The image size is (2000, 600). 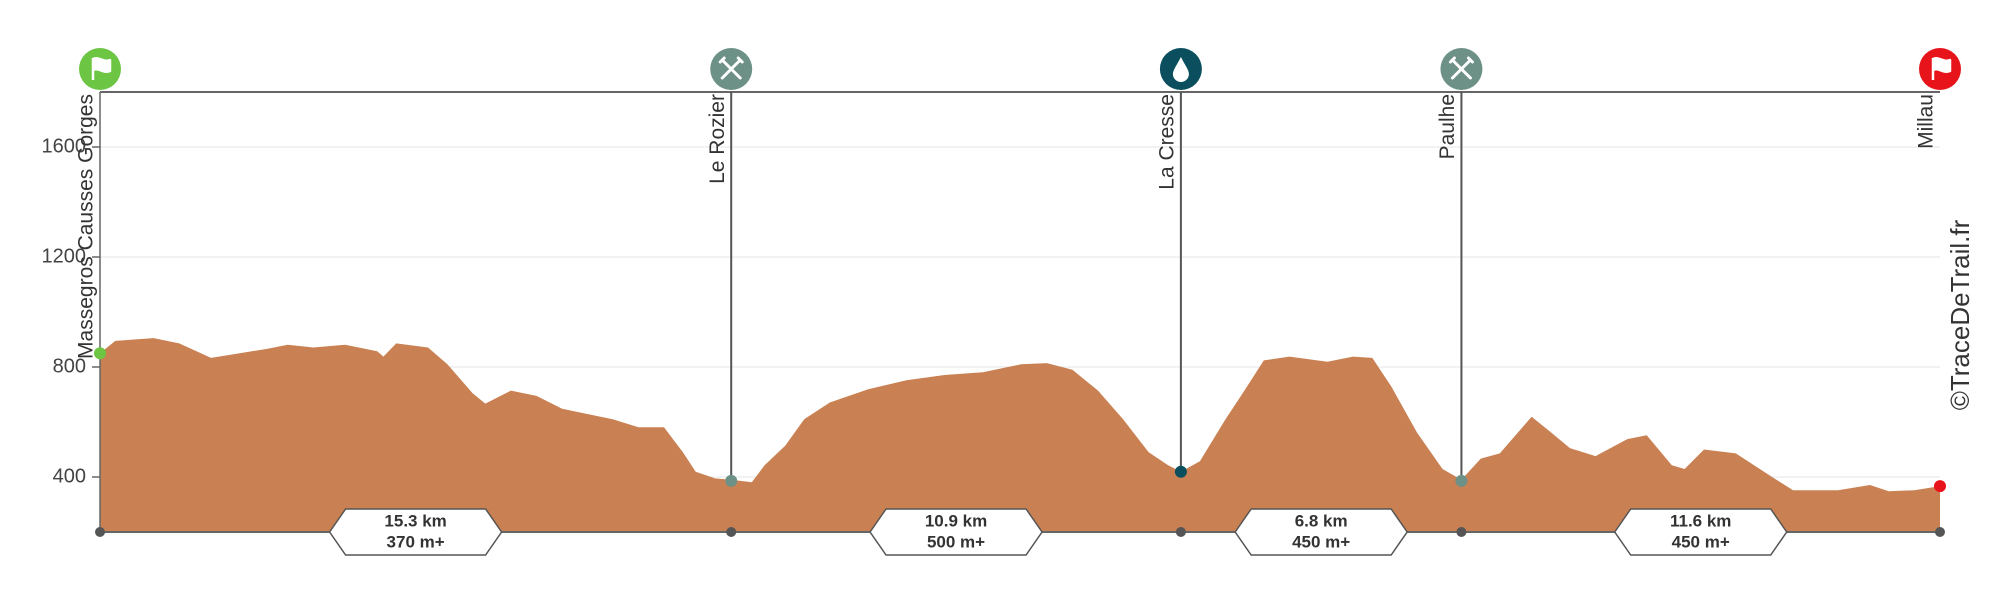 I want to click on watermark: ©TraceDeTrail.fr, so click(x=1960, y=314).